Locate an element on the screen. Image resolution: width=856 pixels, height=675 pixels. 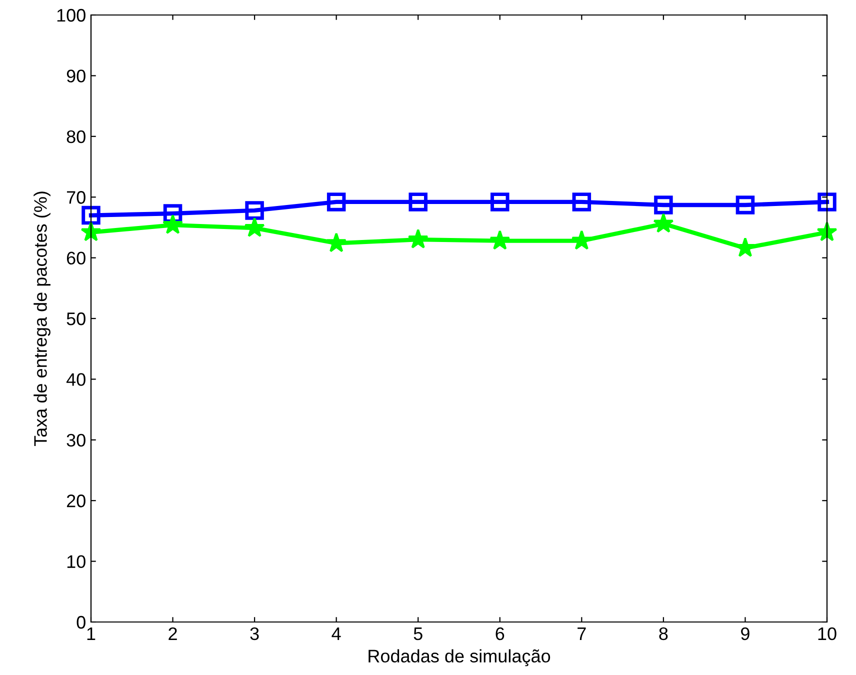
y-tick-label: 40 is located at coordinates (76, 379).